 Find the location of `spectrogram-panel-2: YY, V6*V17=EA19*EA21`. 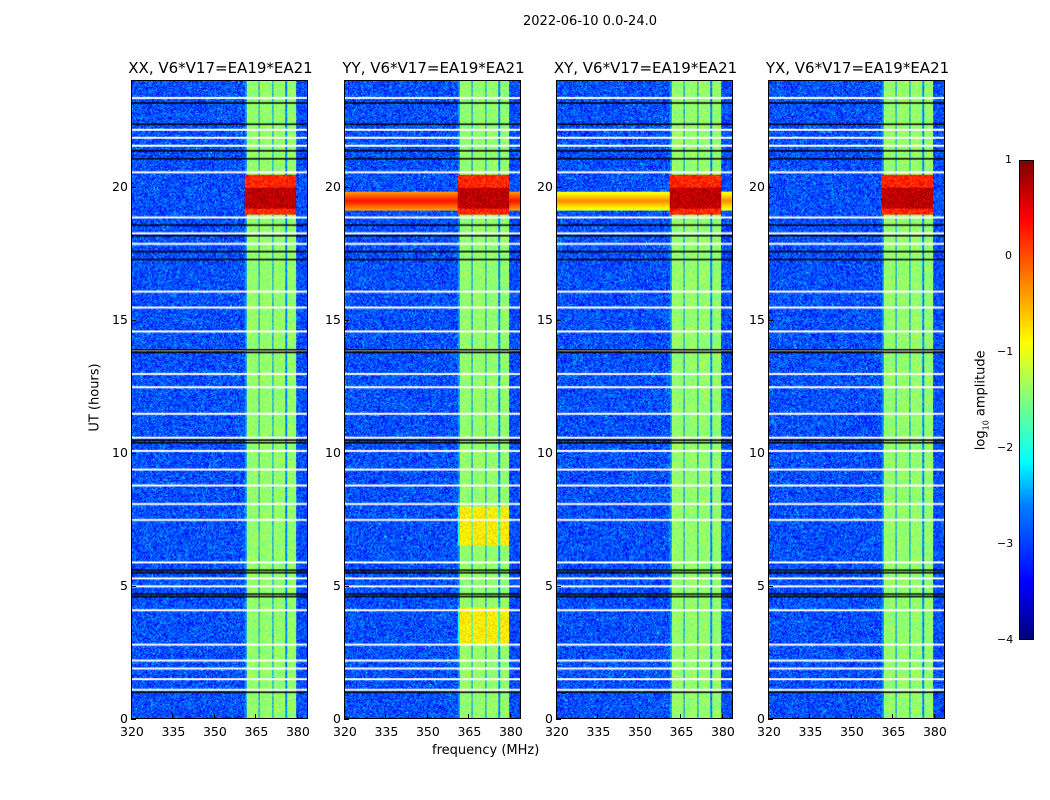

spectrogram-panel-2: YY, V6*V17=EA19*EA21 is located at coordinates (433, 389).